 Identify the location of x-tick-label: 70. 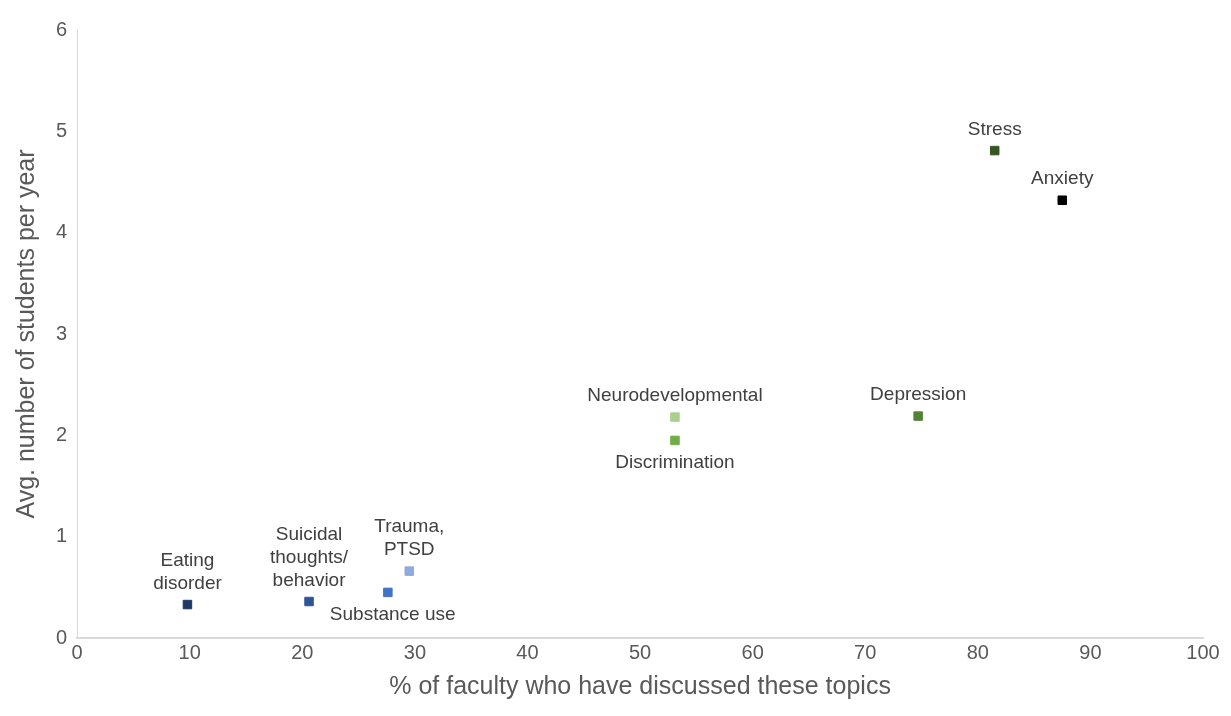
(865, 651).